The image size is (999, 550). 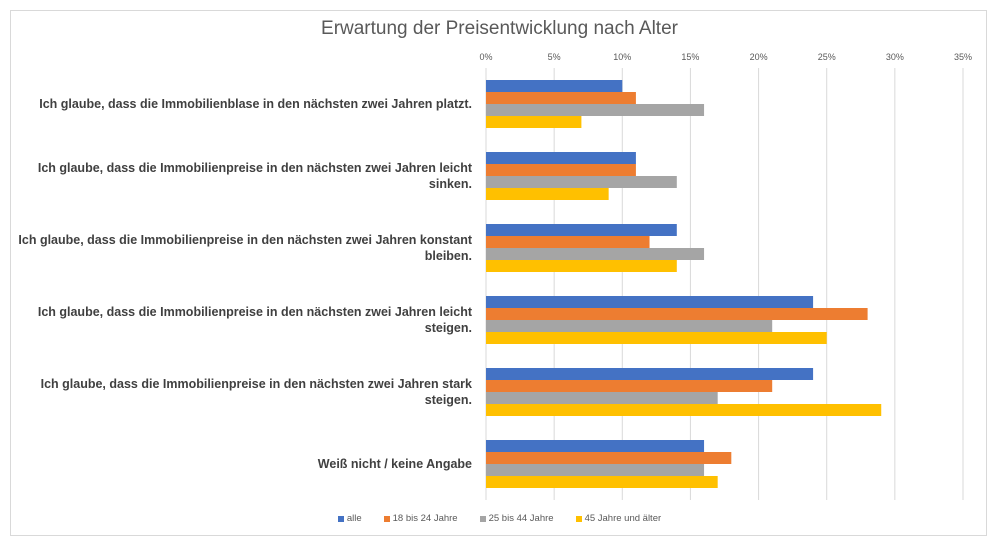 I want to click on legend-item: 18 bis 24 Jahre, so click(x=420, y=518).